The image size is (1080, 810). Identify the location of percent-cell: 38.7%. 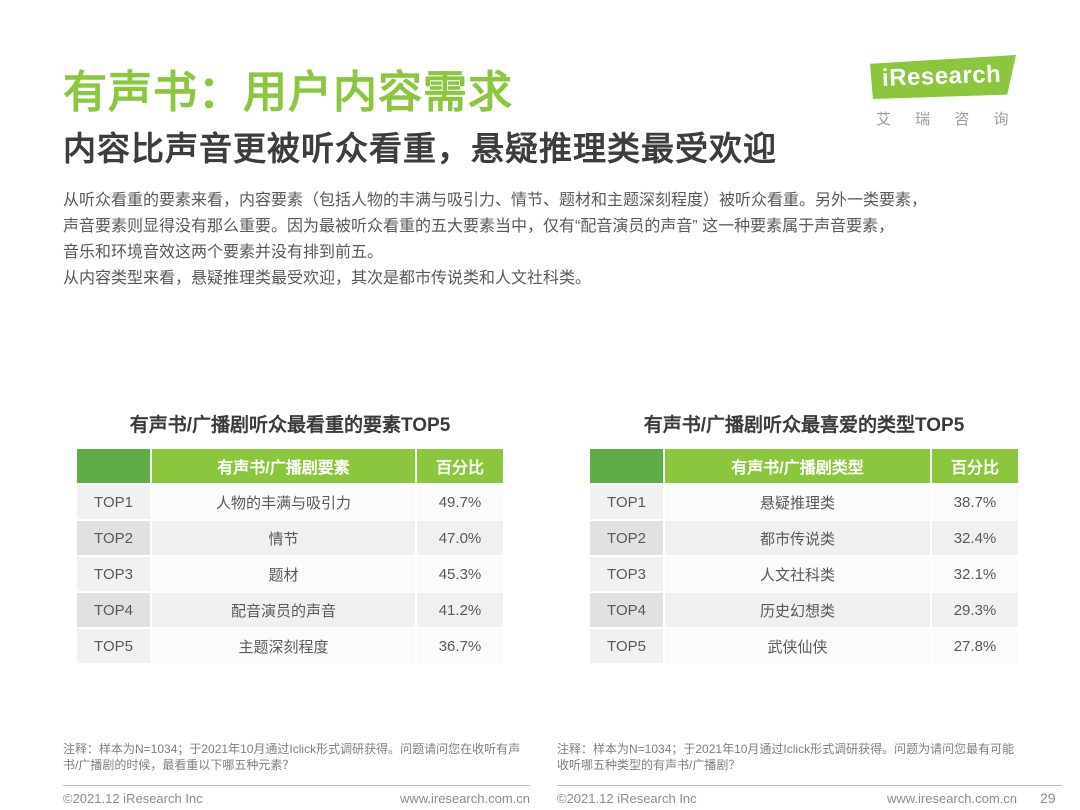
(975, 502).